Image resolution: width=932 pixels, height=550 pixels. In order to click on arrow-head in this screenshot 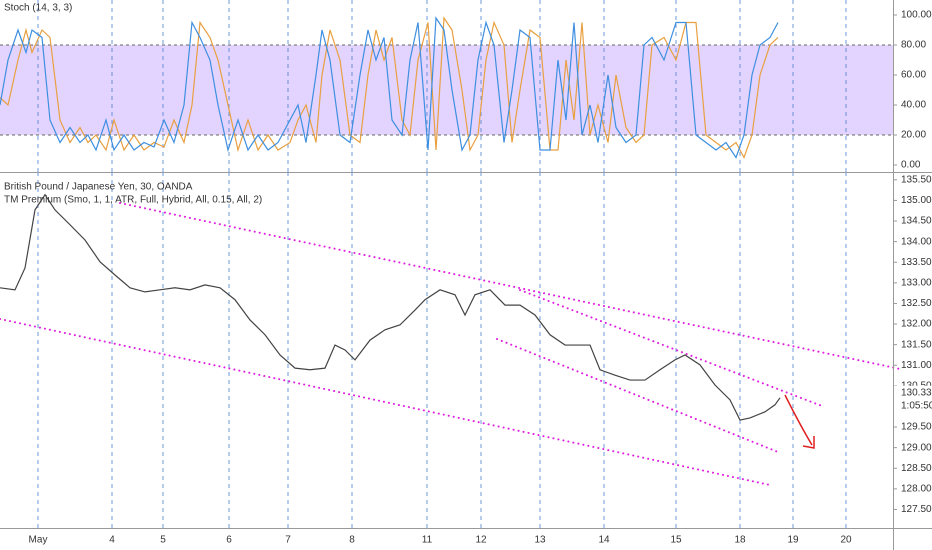, I will do `click(808, 442)`.